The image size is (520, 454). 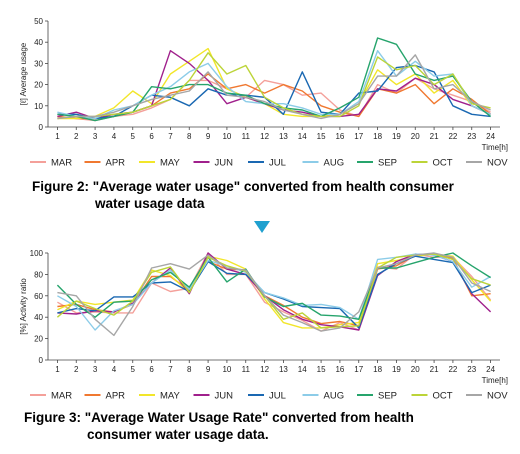 I want to click on y-tick-label: 50, so click(x=38, y=21).